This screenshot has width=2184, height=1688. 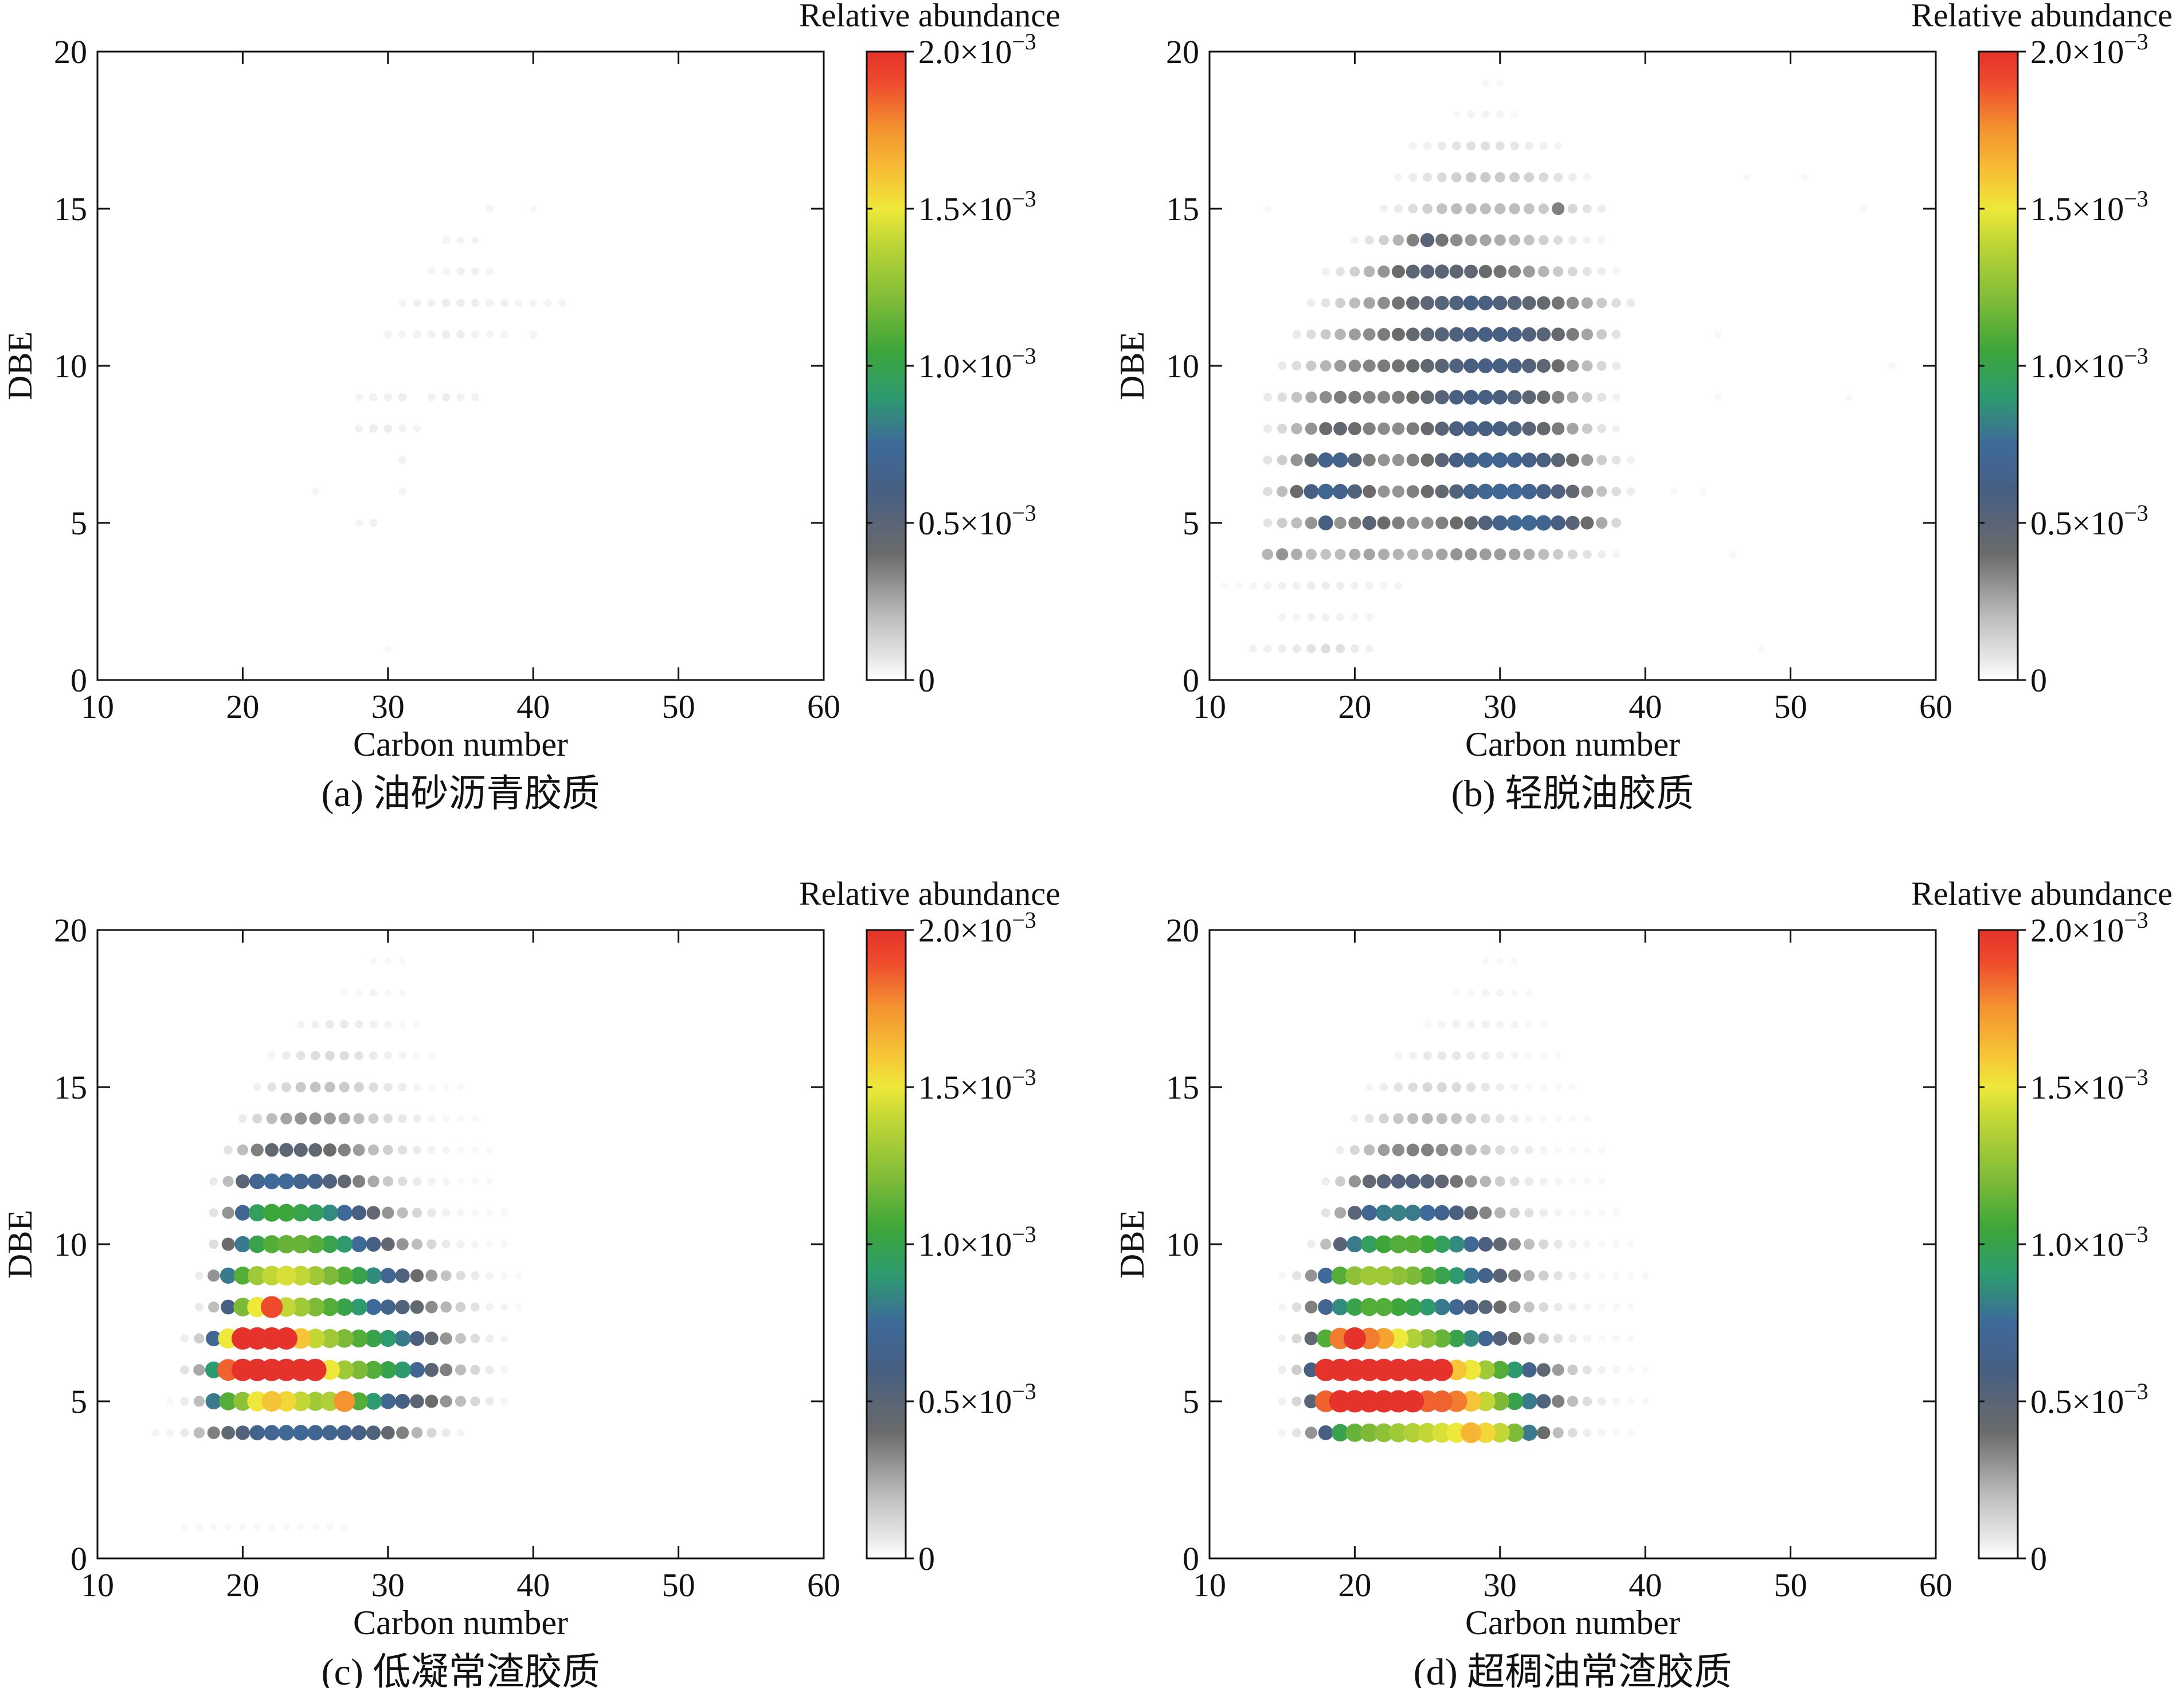 What do you see at coordinates (678, 1585) in the screenshot?
I see `x-tick-label: 50` at bounding box center [678, 1585].